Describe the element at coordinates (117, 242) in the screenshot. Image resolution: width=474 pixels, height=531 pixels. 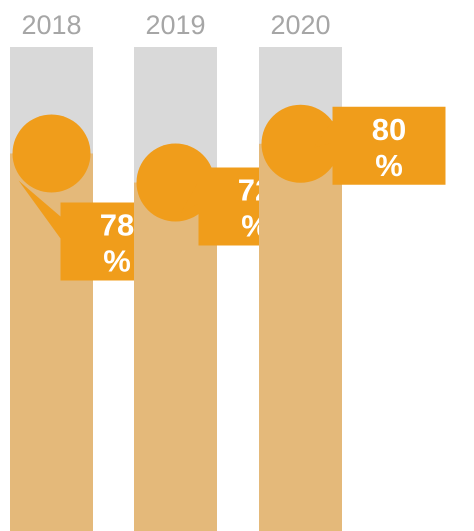
I see `value-label-2018: 78%` at that location.